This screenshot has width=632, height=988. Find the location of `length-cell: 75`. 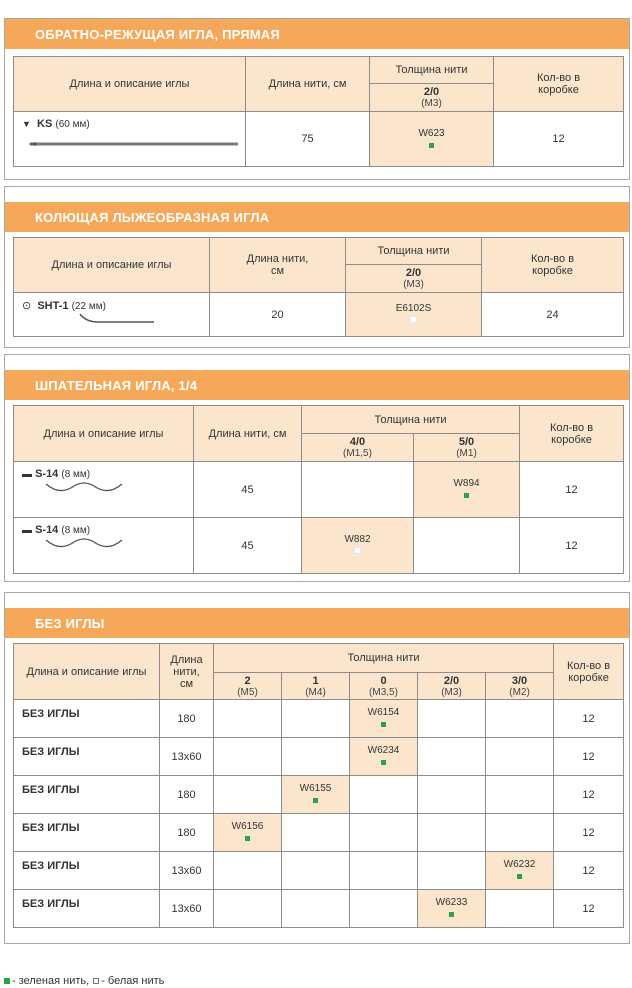

length-cell: 75 is located at coordinates (307, 139).